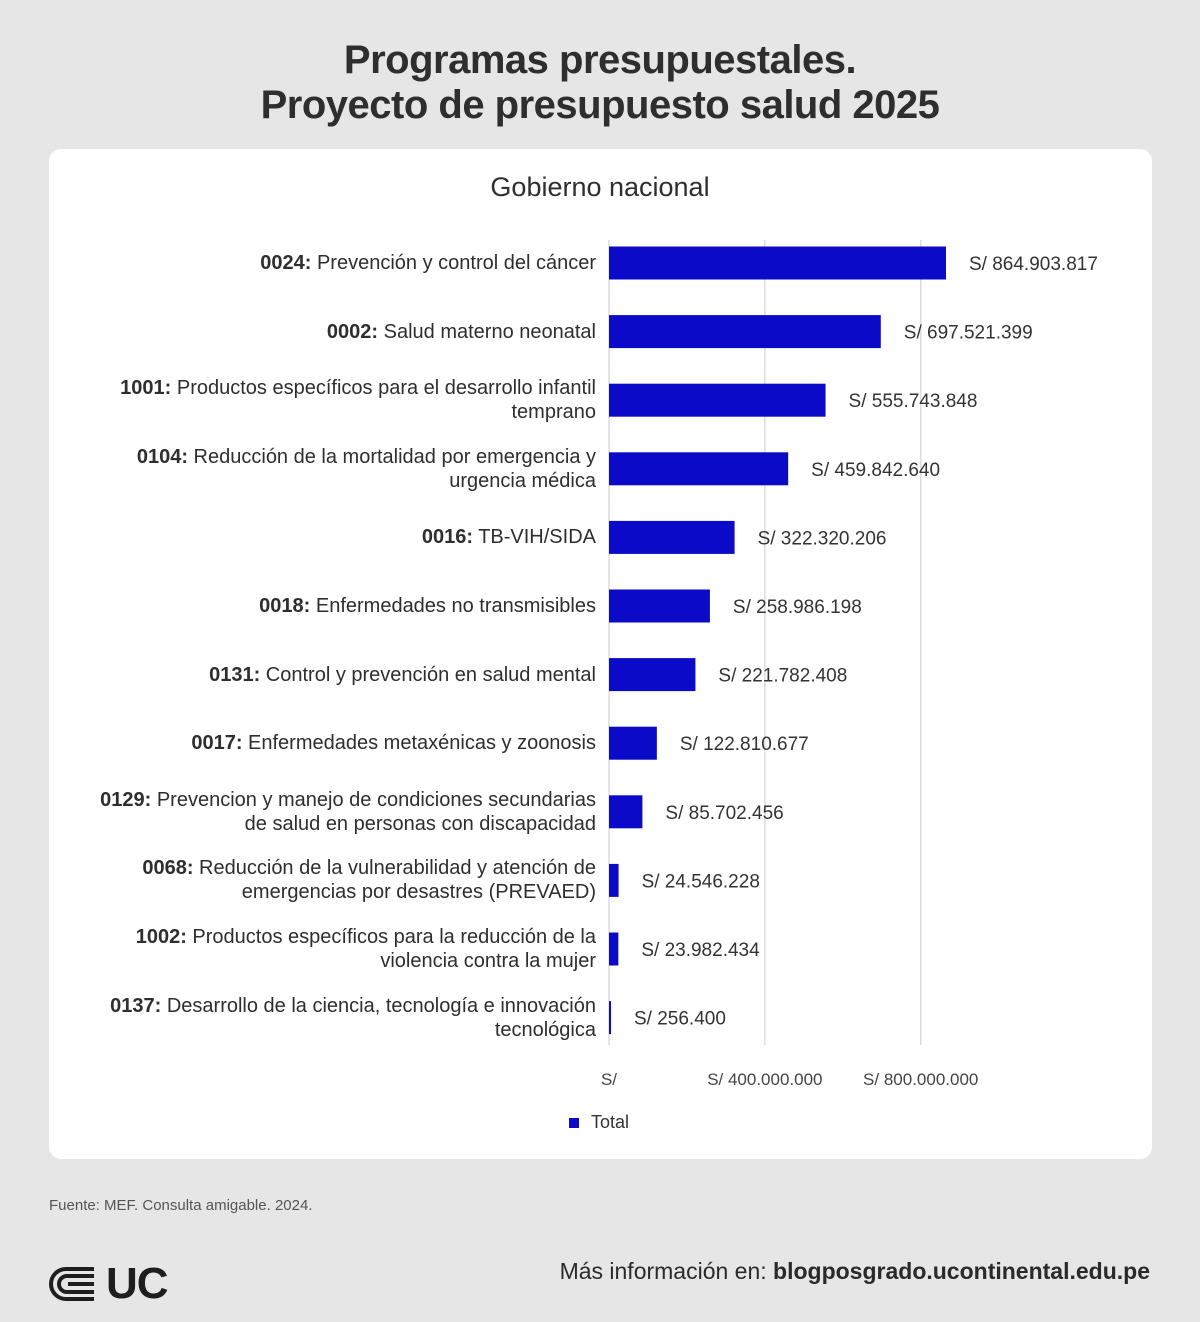 The height and width of the screenshot is (1322, 1200). Describe the element at coordinates (161, 937) in the screenshot. I see `category-code: 1002:` at that location.